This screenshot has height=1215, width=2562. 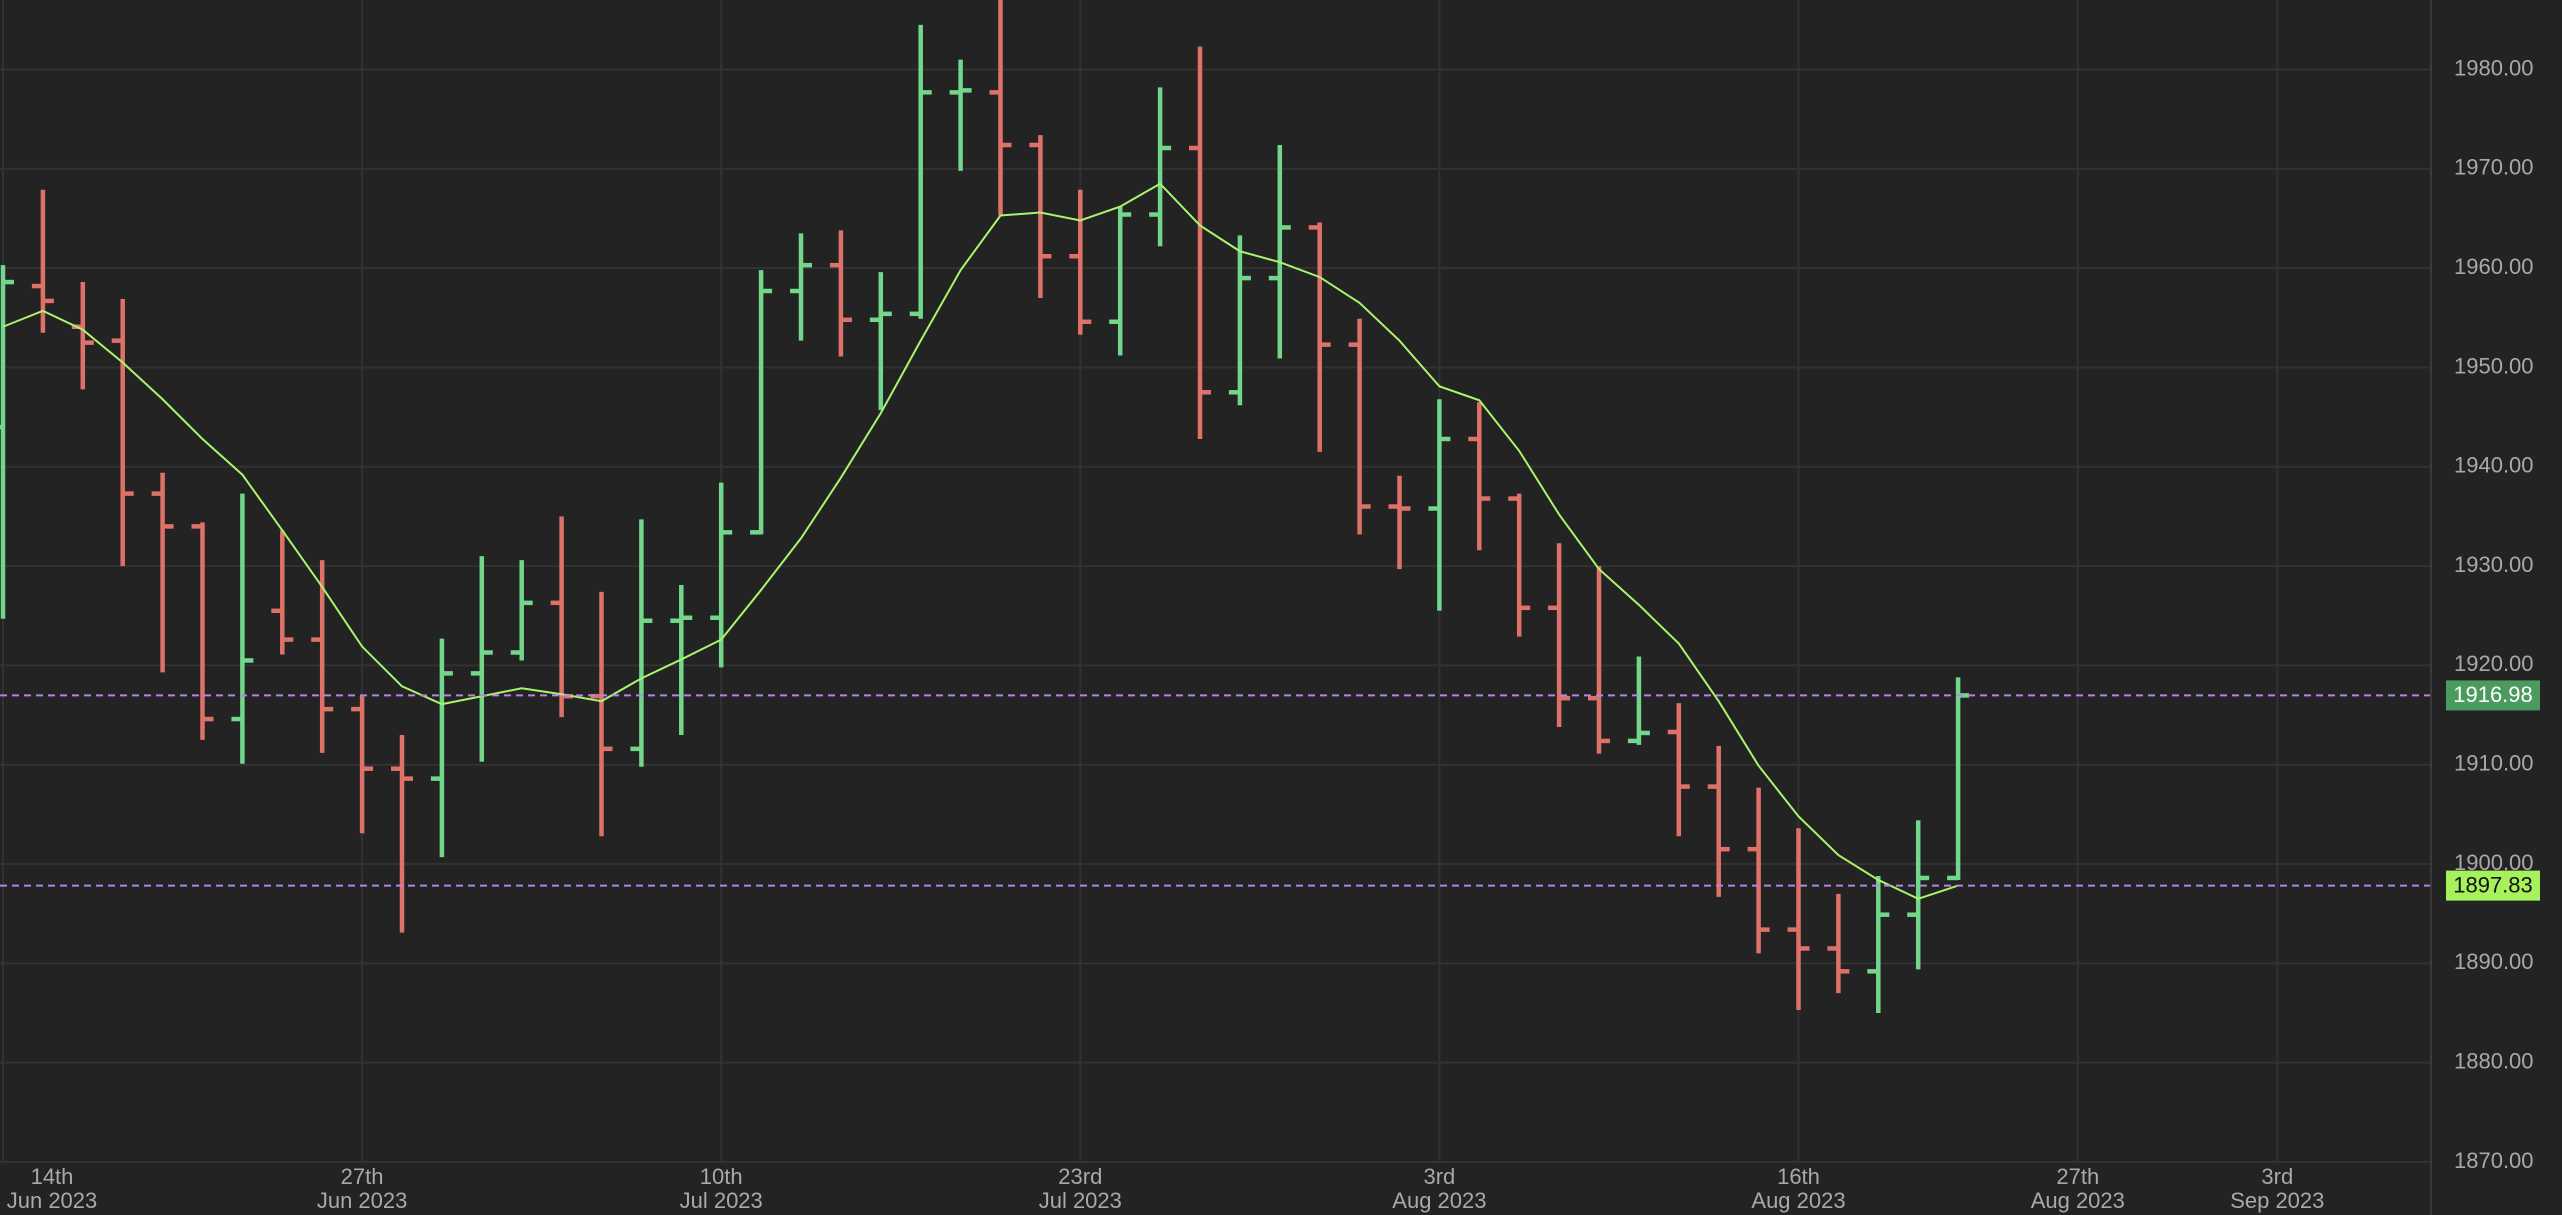 What do you see at coordinates (2494, 663) in the screenshot?
I see `y-tick-label: 1920.00` at bounding box center [2494, 663].